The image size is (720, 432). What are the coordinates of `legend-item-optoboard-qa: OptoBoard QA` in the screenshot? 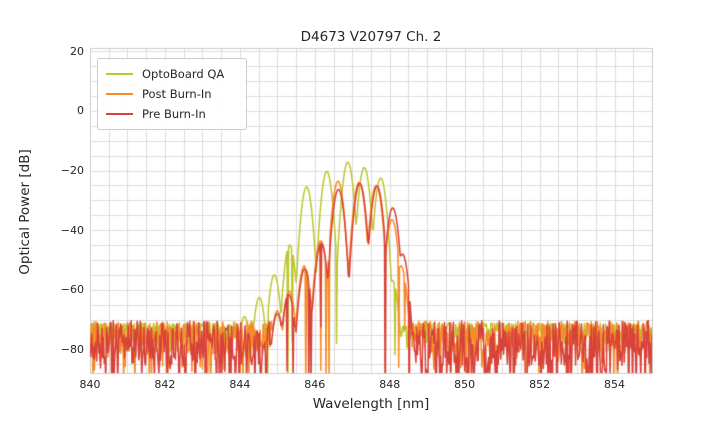 It's located at (171, 74).